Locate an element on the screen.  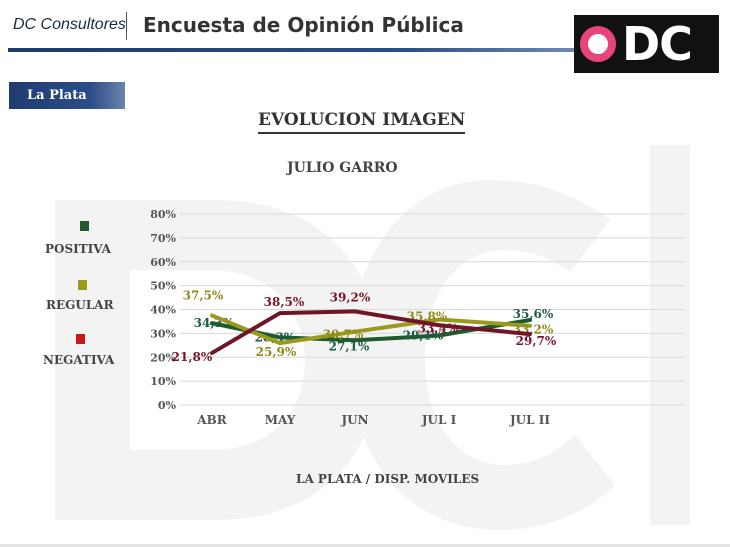
data-label: 35,6% is located at coordinates (533, 314).